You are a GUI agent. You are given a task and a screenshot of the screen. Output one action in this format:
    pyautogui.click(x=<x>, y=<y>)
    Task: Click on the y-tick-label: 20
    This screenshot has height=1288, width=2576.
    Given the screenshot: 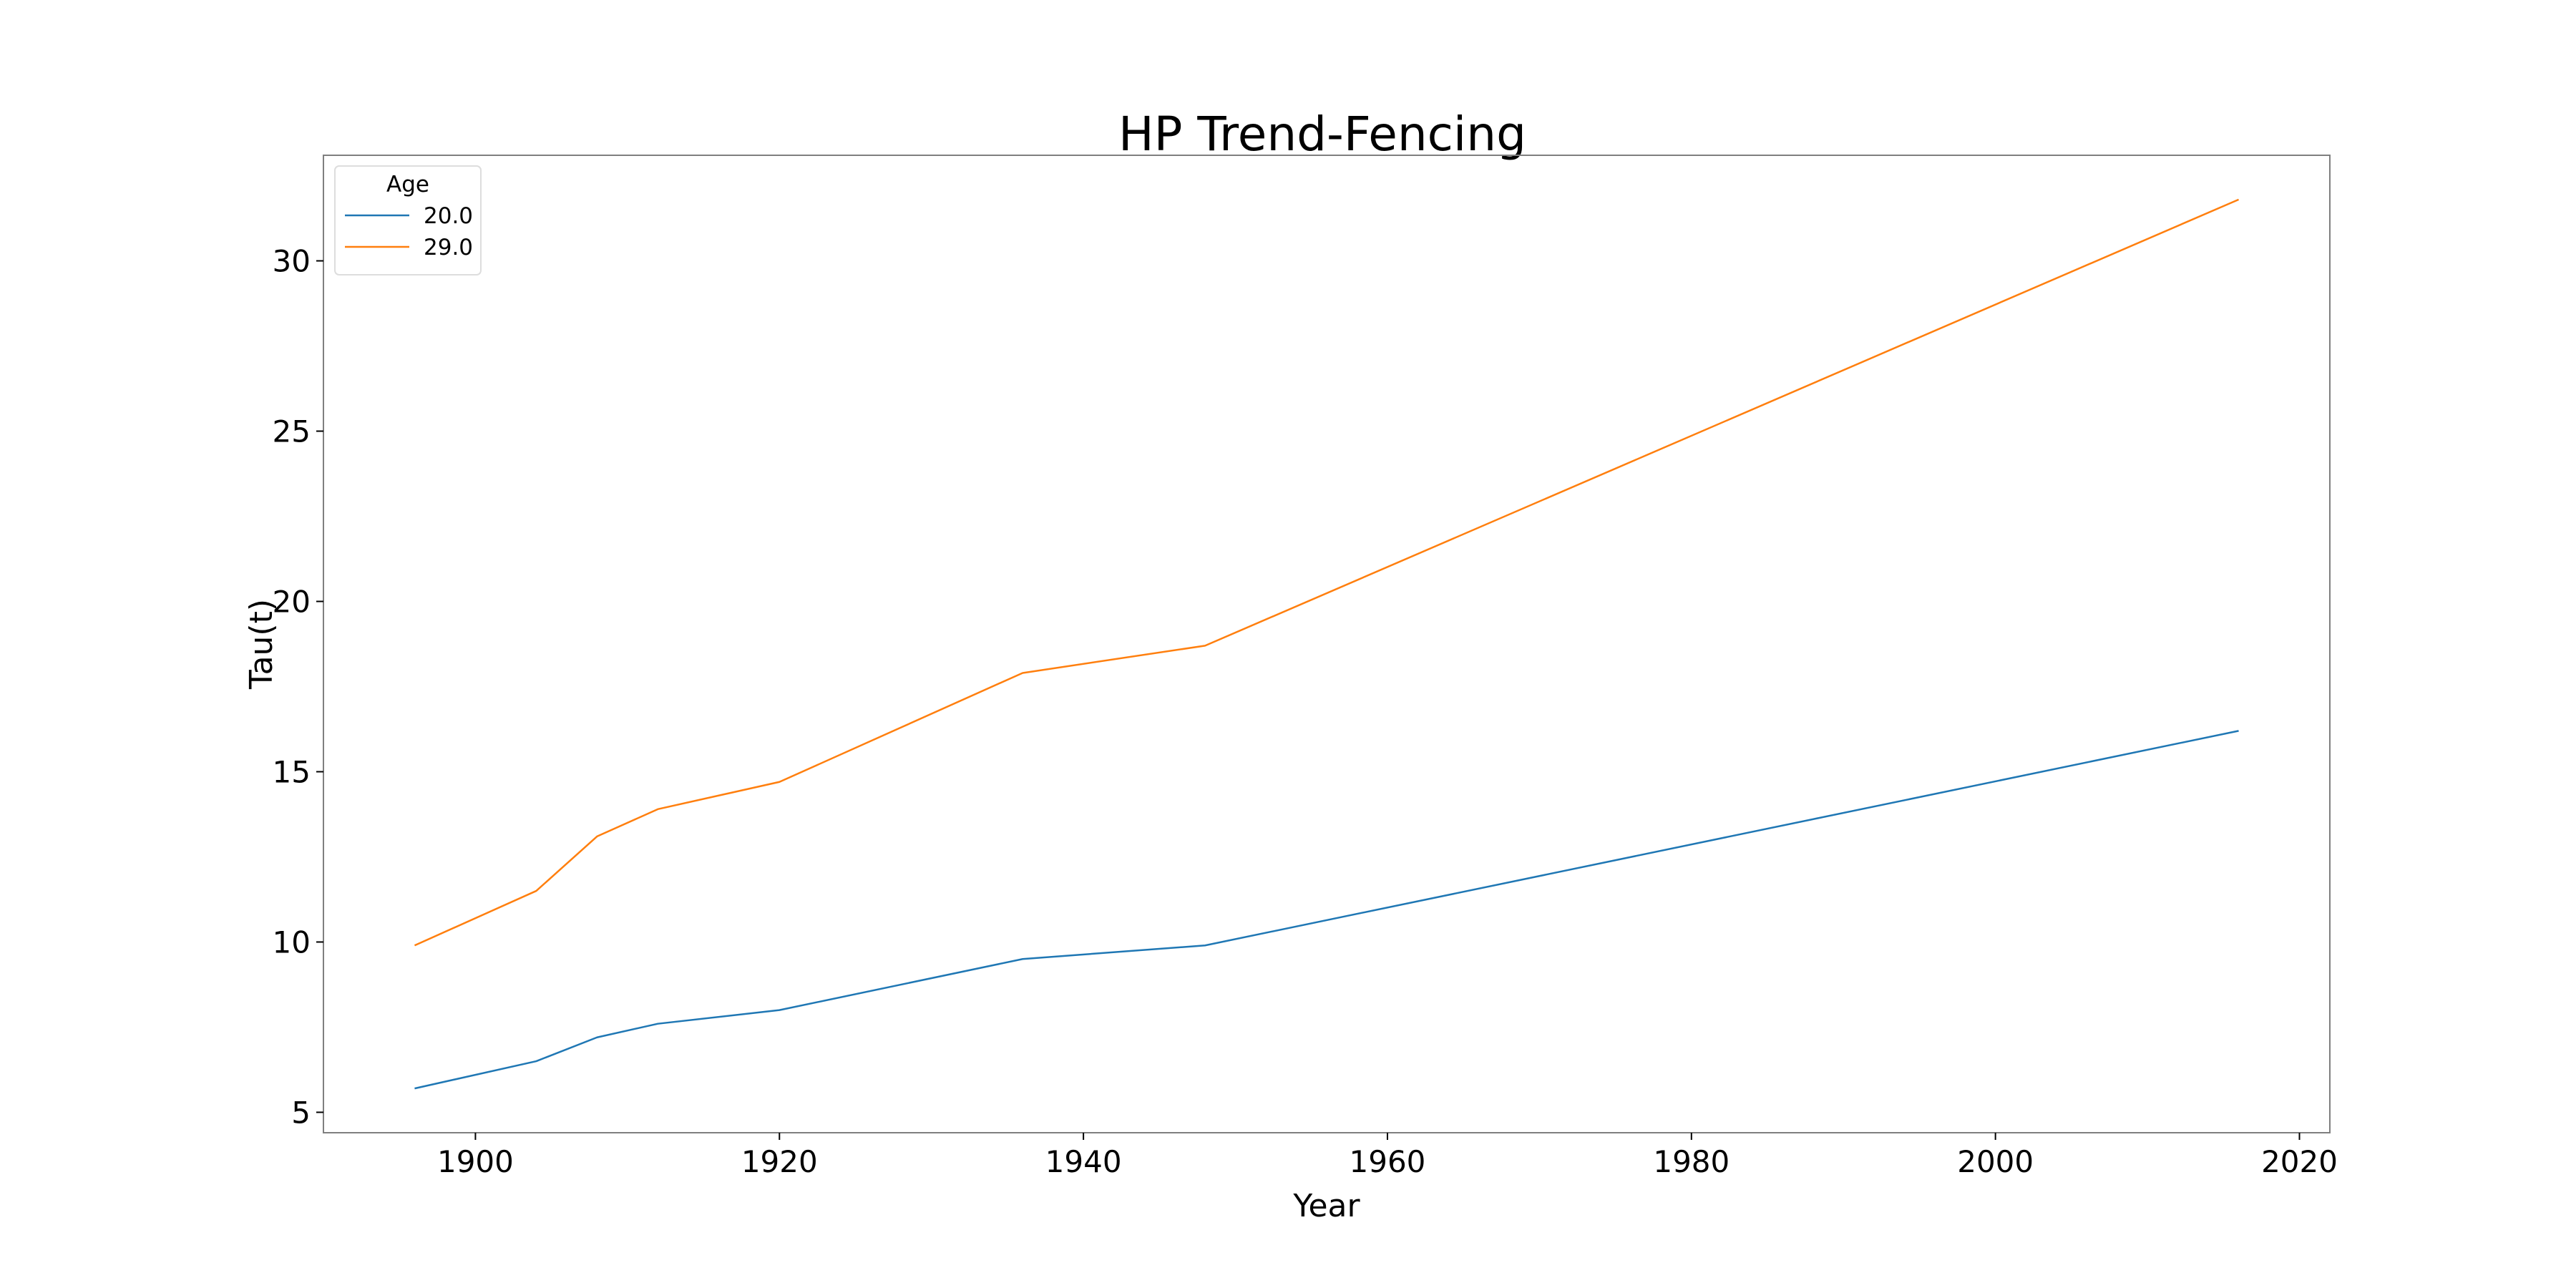 What is the action you would take?
    pyautogui.click(x=292, y=602)
    